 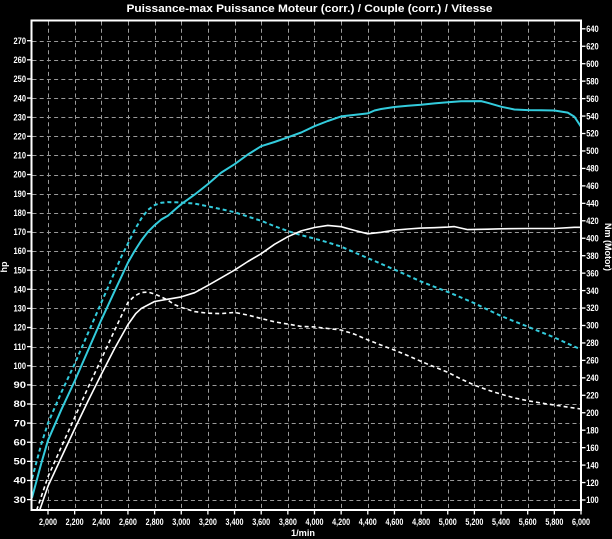 I want to click on svg-text: 3,800, so click(x=288, y=522).